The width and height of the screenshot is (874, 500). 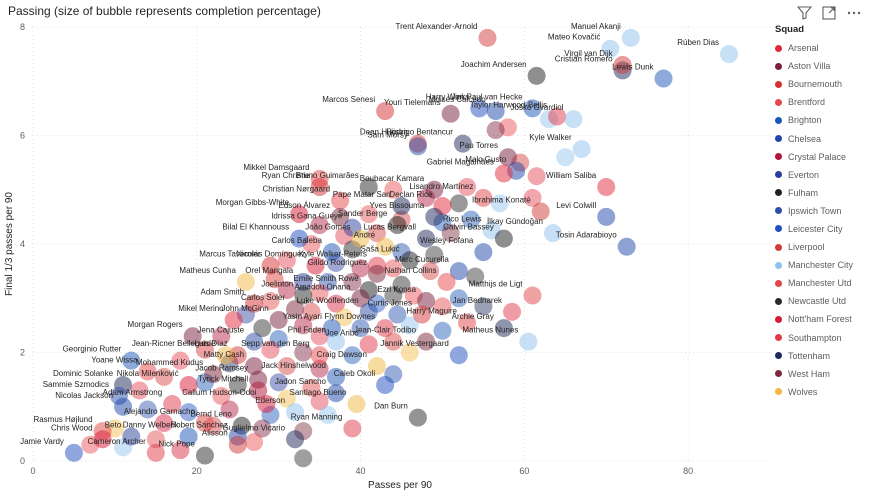 I want to click on legend-item-16: Southampton, so click(x=823, y=338).